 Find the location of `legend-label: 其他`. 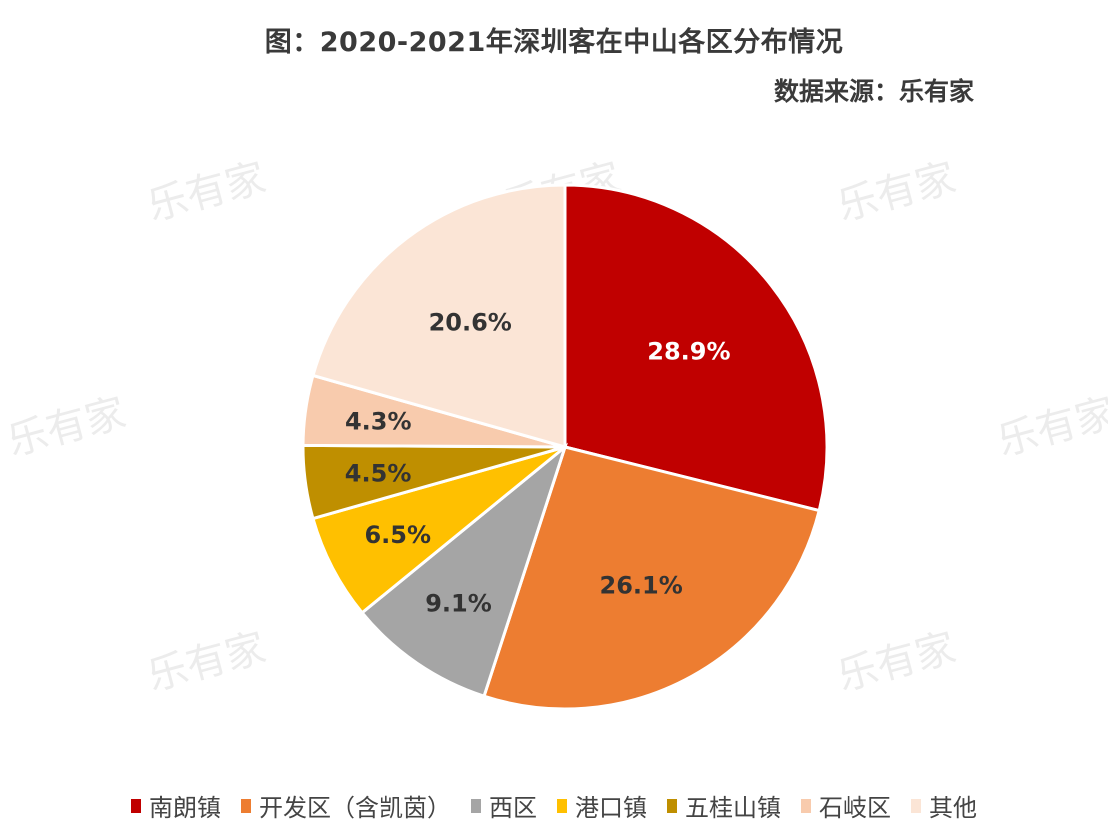

legend-label: 其他 is located at coordinates (953, 808).